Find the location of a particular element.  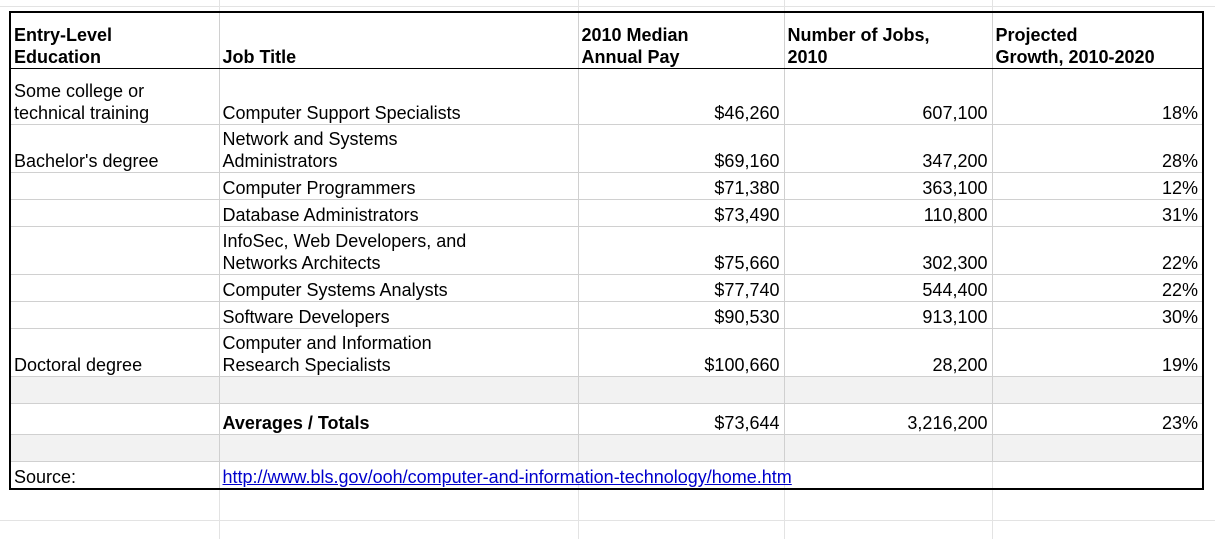

cell-job-title: Computer Support Specialists is located at coordinates (398, 96).